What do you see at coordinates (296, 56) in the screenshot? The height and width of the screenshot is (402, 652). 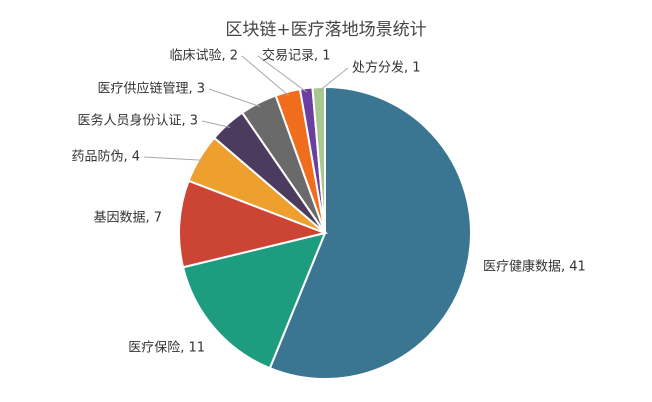 I see `data-label: 交易记录, 1` at bounding box center [296, 56].